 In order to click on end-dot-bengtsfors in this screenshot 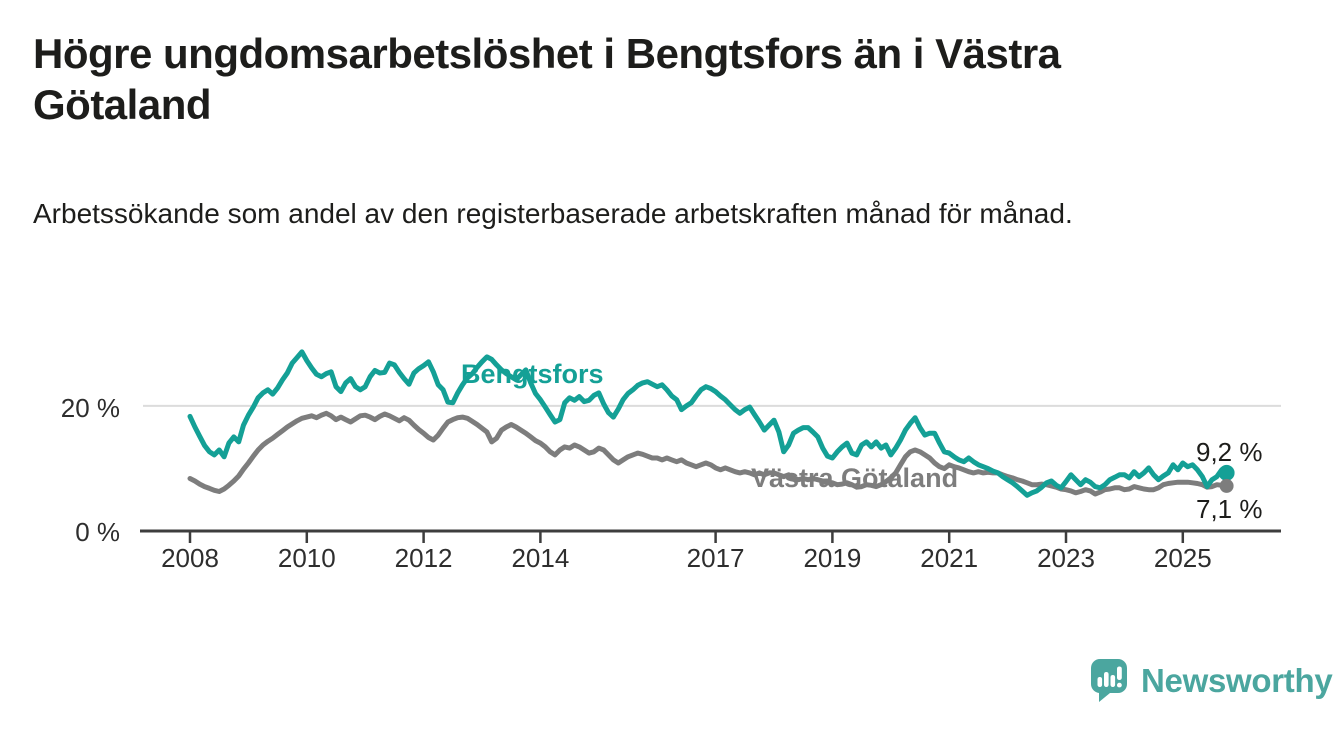, I will do `click(1226, 472)`.